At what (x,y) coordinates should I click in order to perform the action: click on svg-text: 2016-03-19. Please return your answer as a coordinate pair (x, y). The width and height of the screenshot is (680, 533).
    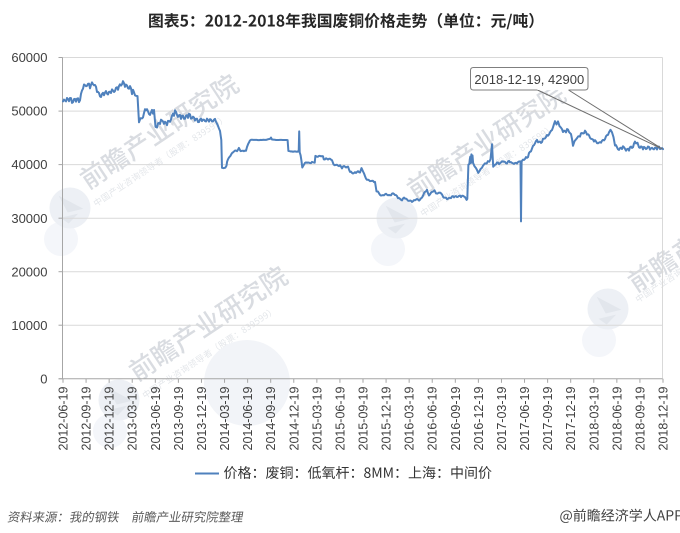
    Looking at the image, I should click on (410, 419).